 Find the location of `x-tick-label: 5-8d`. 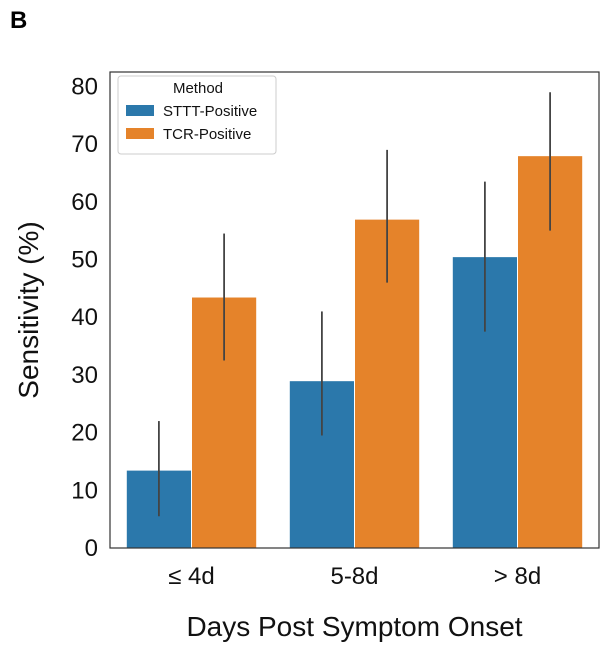

x-tick-label: 5-8d is located at coordinates (354, 576).